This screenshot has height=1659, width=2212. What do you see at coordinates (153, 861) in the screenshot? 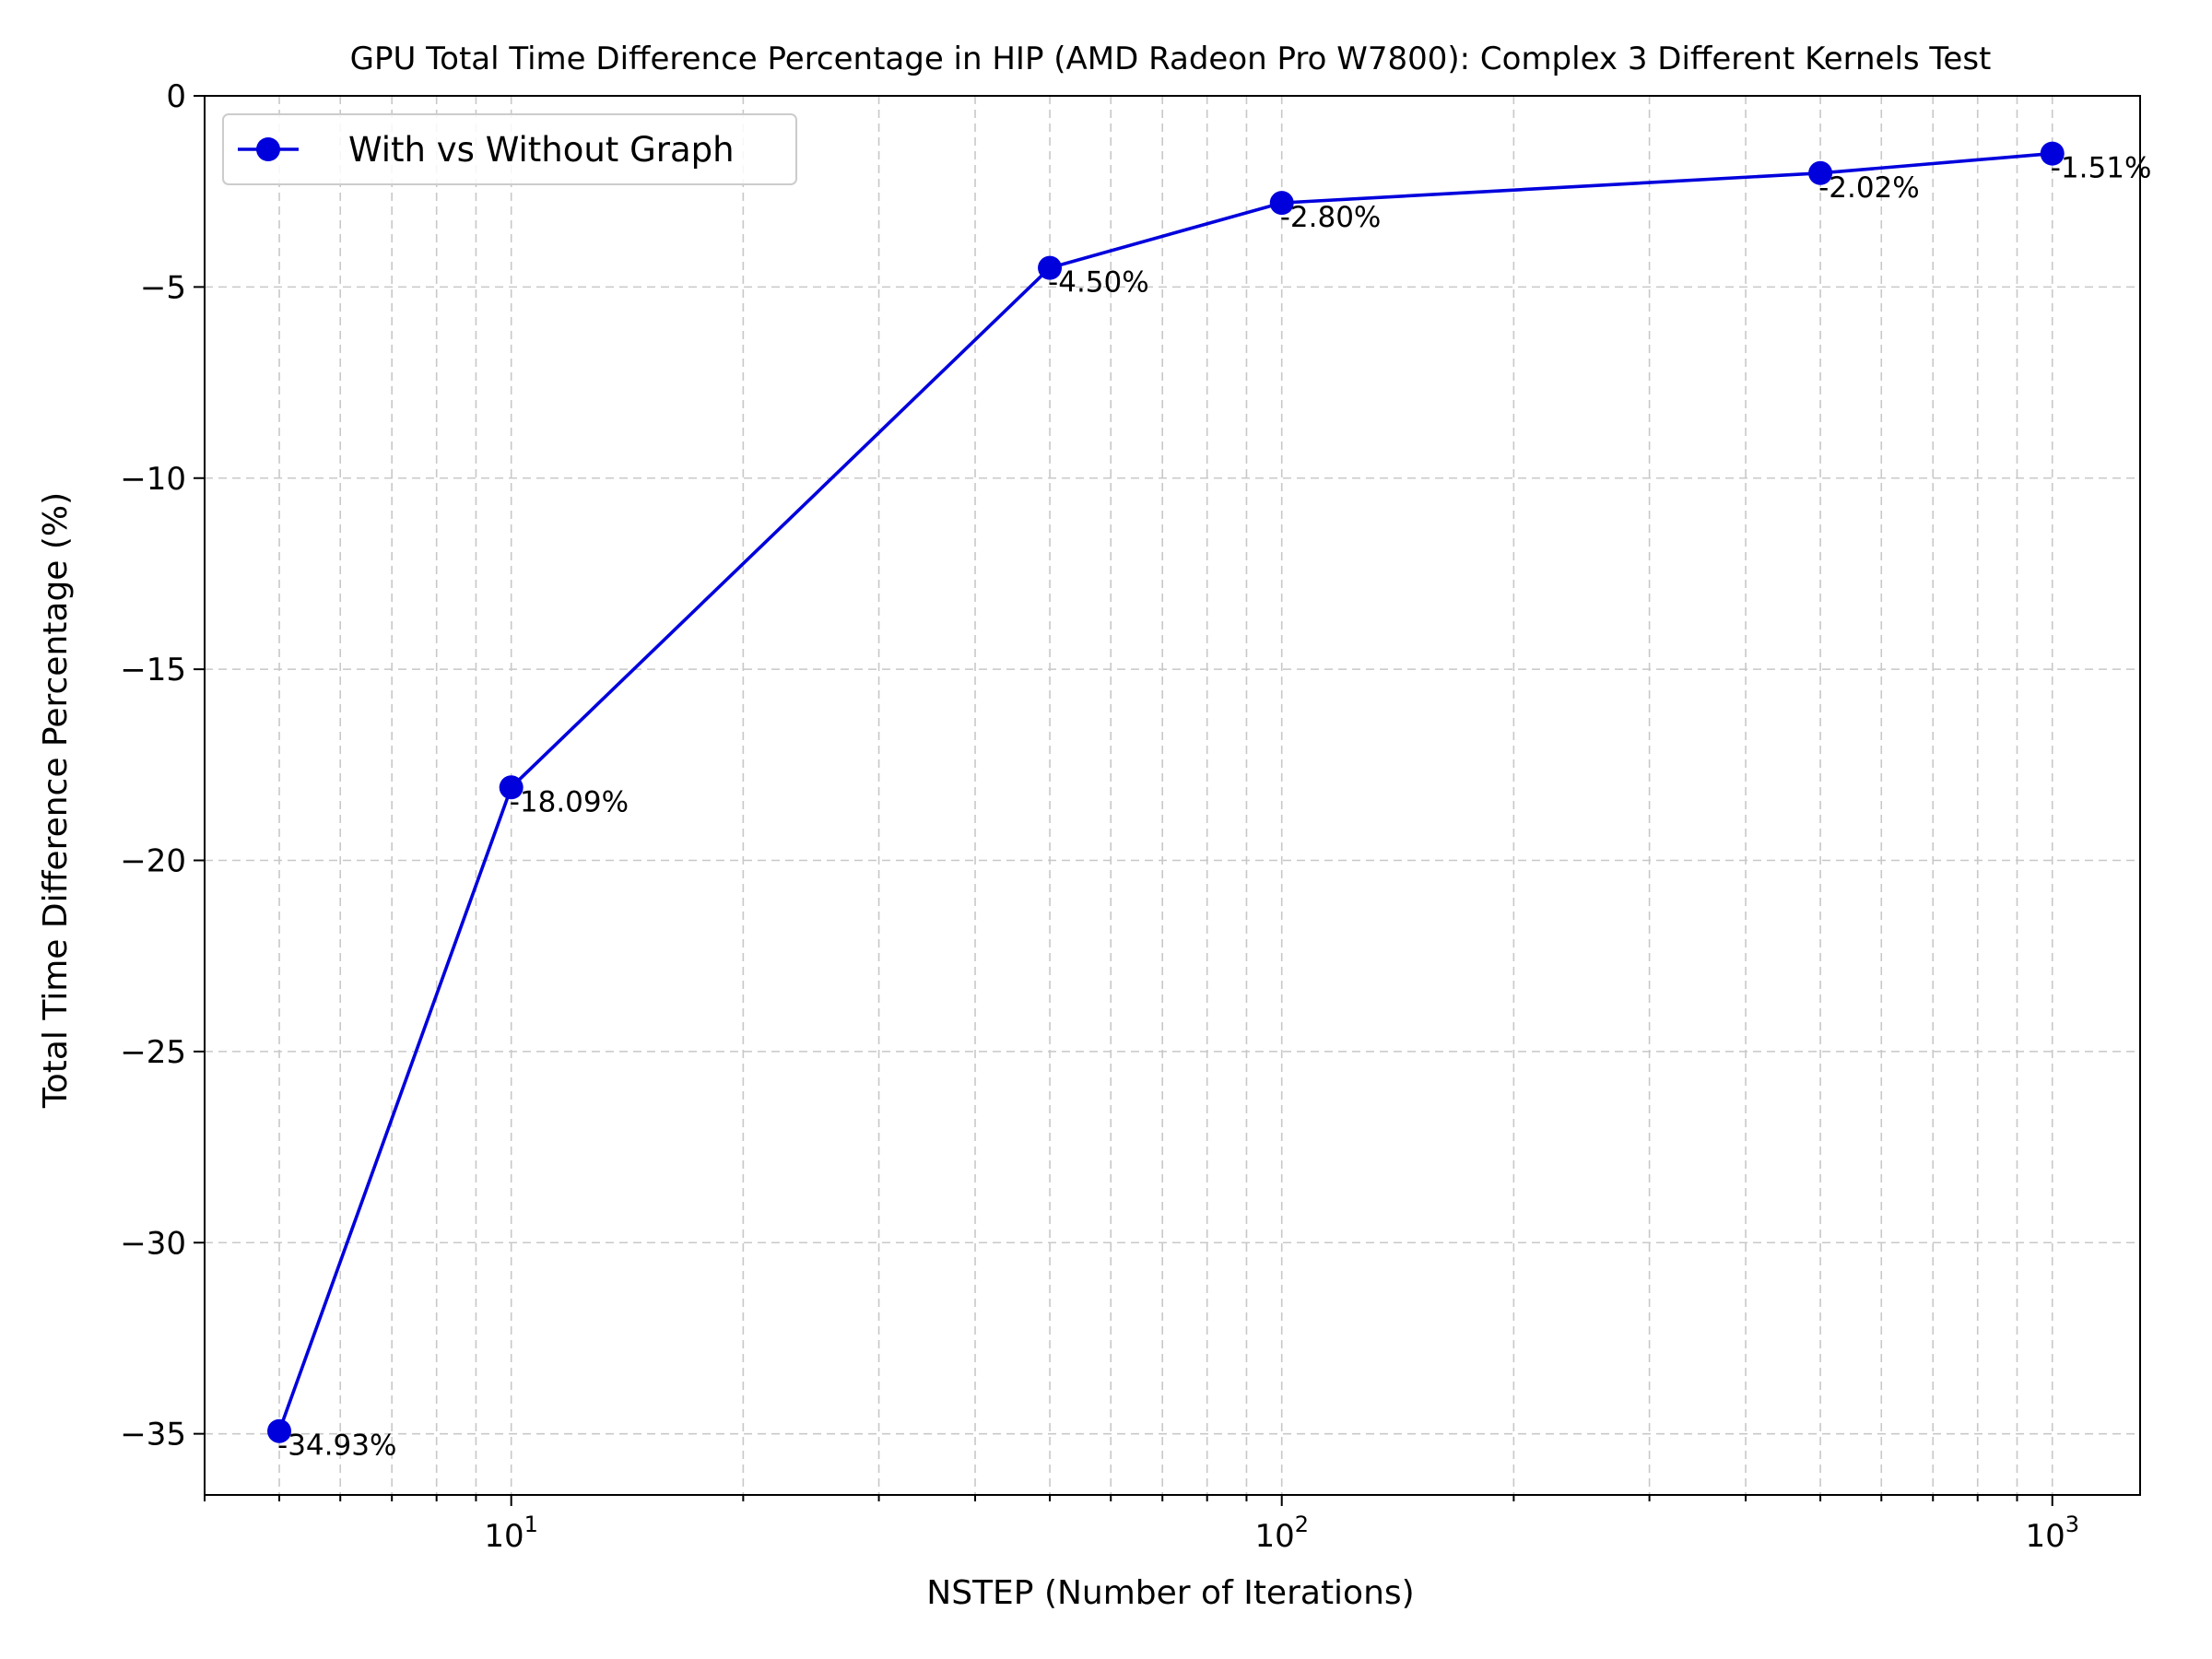
I see `y-tick-label: −20` at bounding box center [153, 861].